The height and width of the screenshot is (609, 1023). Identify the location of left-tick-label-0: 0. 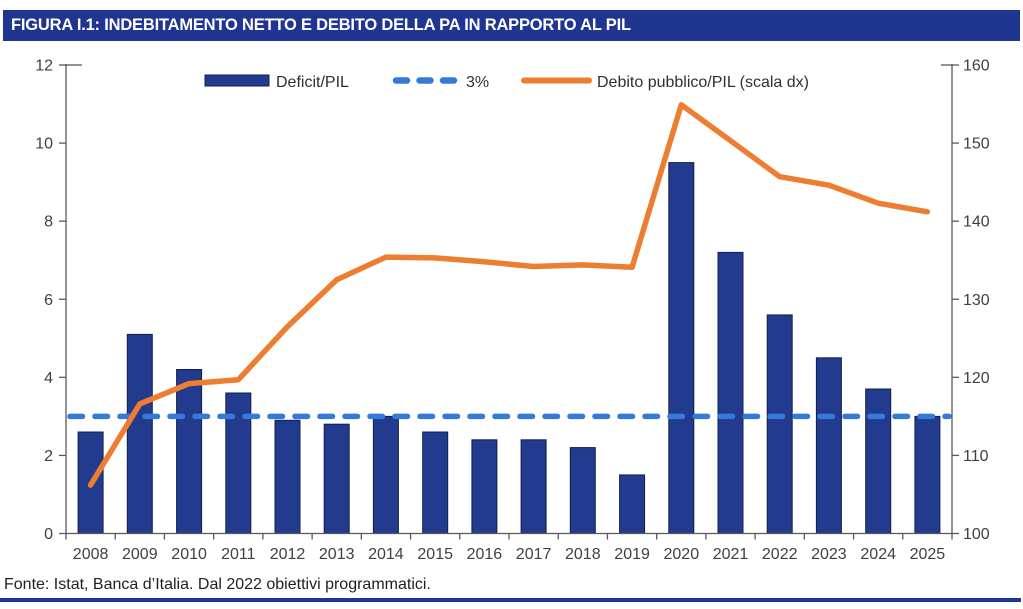
(48, 534).